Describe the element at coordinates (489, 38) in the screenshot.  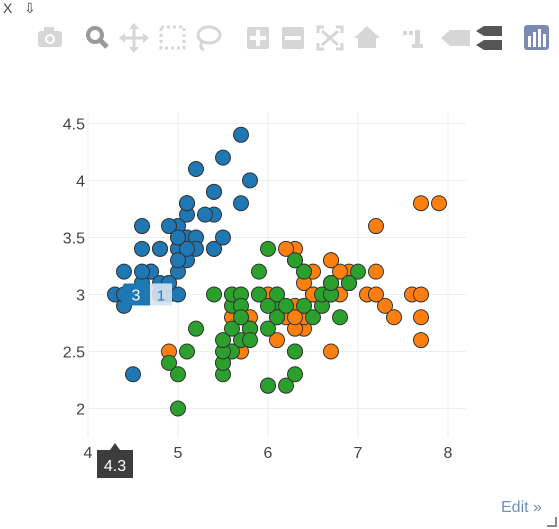
I see `hover-compare-icon` at that location.